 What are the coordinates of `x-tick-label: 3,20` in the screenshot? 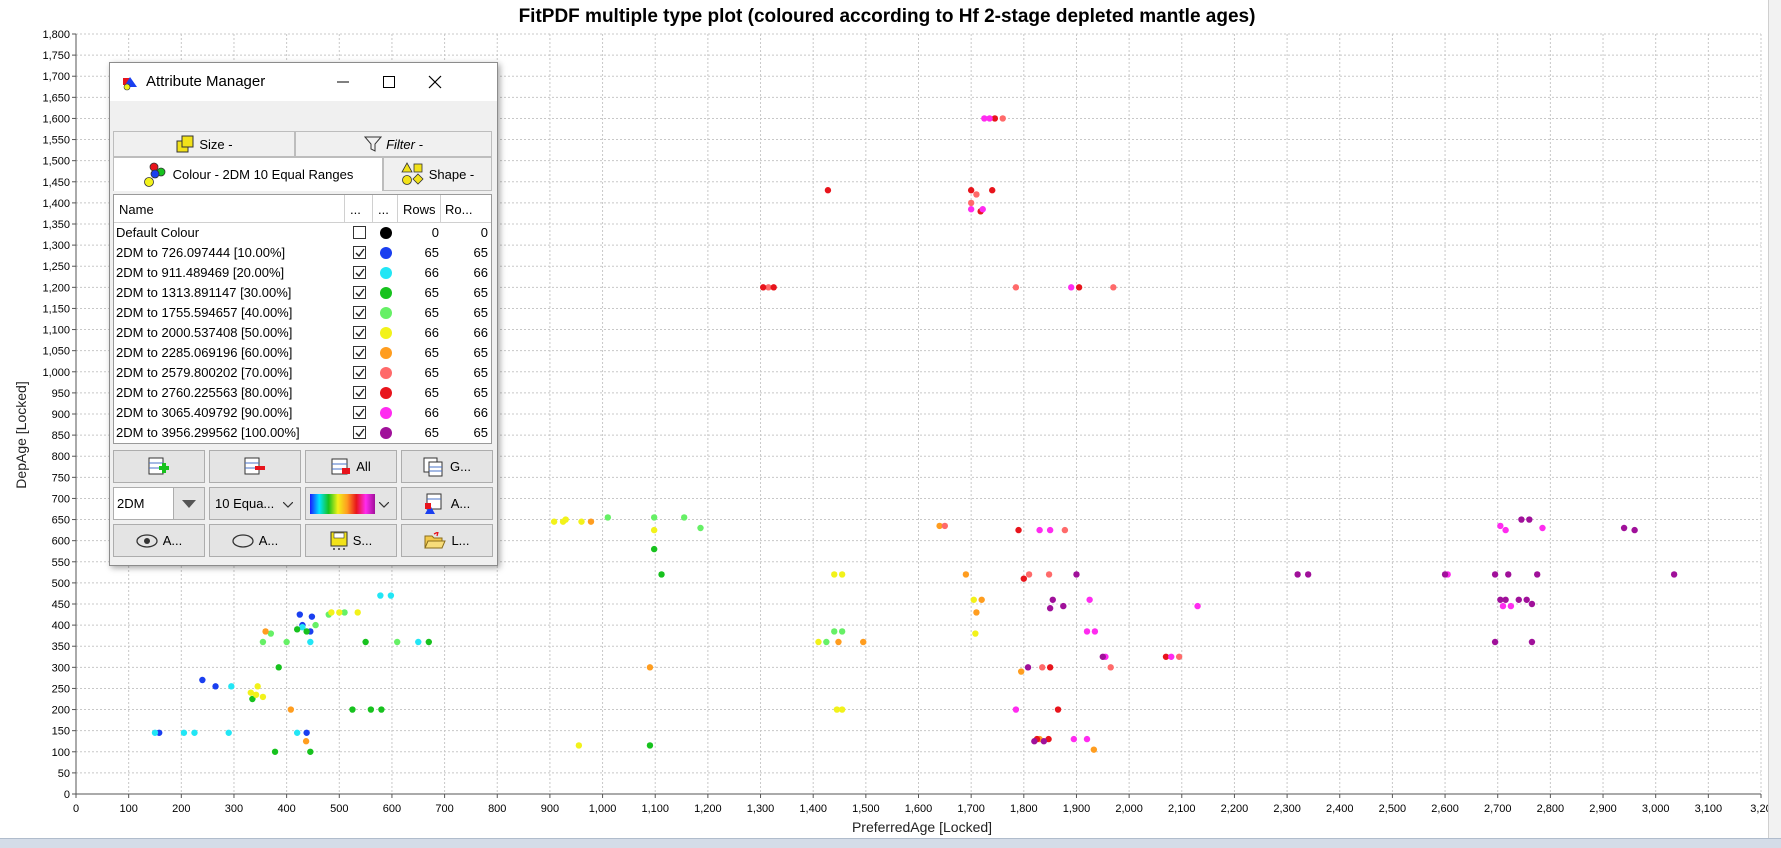 It's located at (1760, 809).